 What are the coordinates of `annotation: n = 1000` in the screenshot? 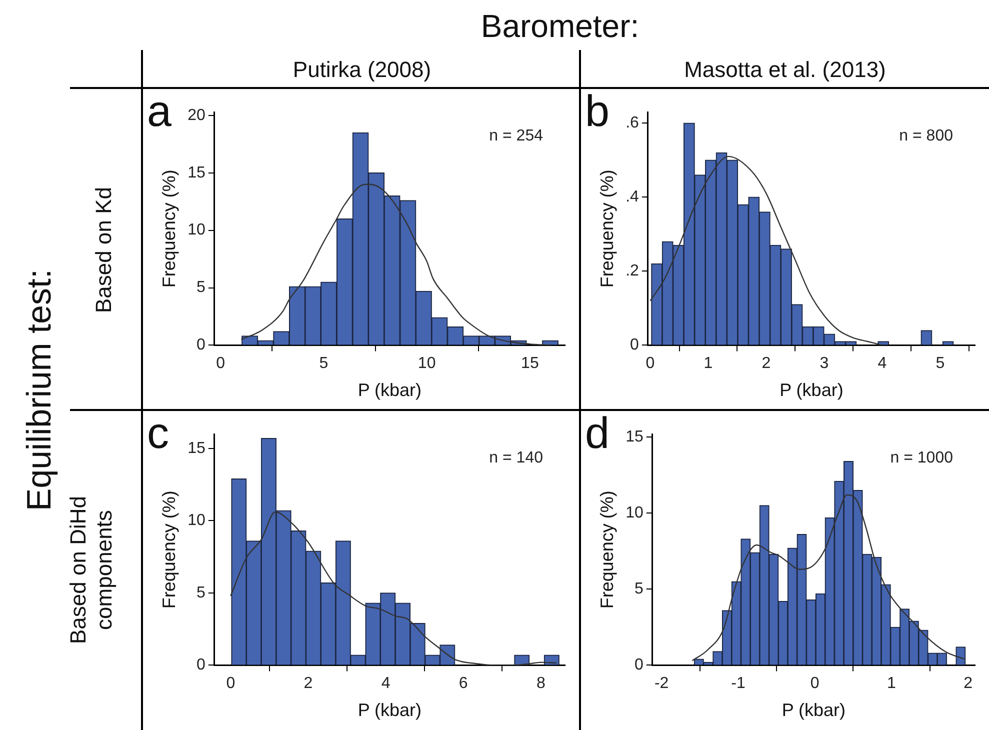 It's located at (922, 457).